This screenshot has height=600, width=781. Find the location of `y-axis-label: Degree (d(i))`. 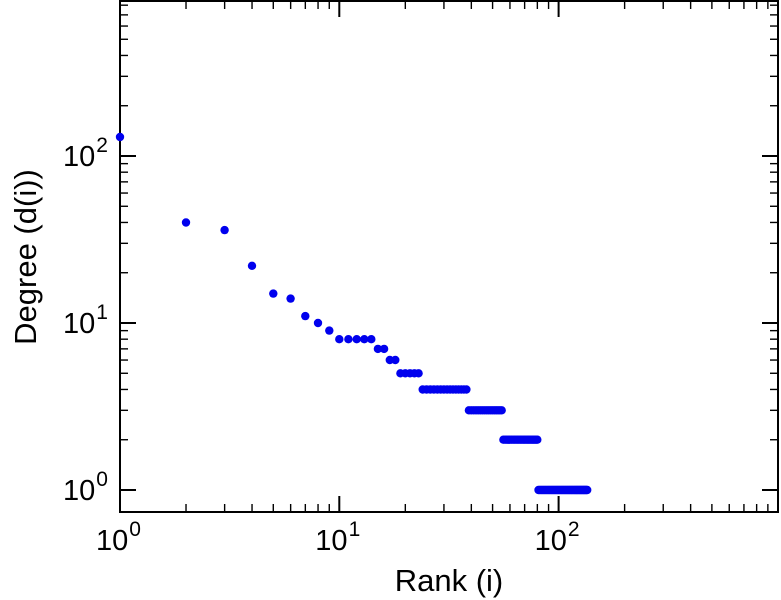

y-axis-label: Degree (d(i)) is located at coordinates (25, 257).